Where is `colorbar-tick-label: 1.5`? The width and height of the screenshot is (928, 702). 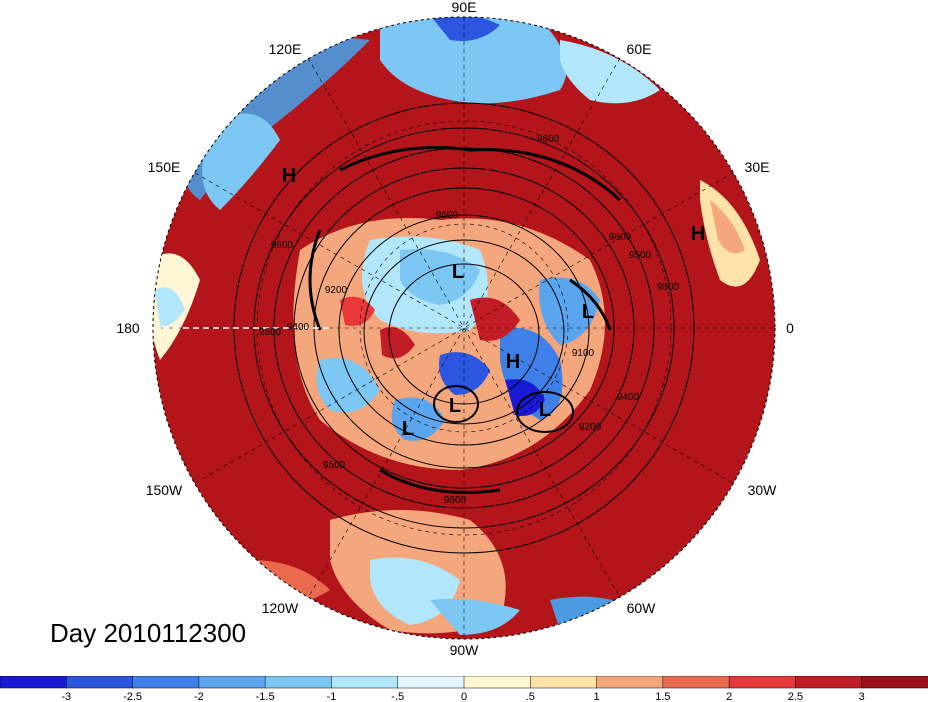 colorbar-tick-label: 1.5 is located at coordinates (662, 696).